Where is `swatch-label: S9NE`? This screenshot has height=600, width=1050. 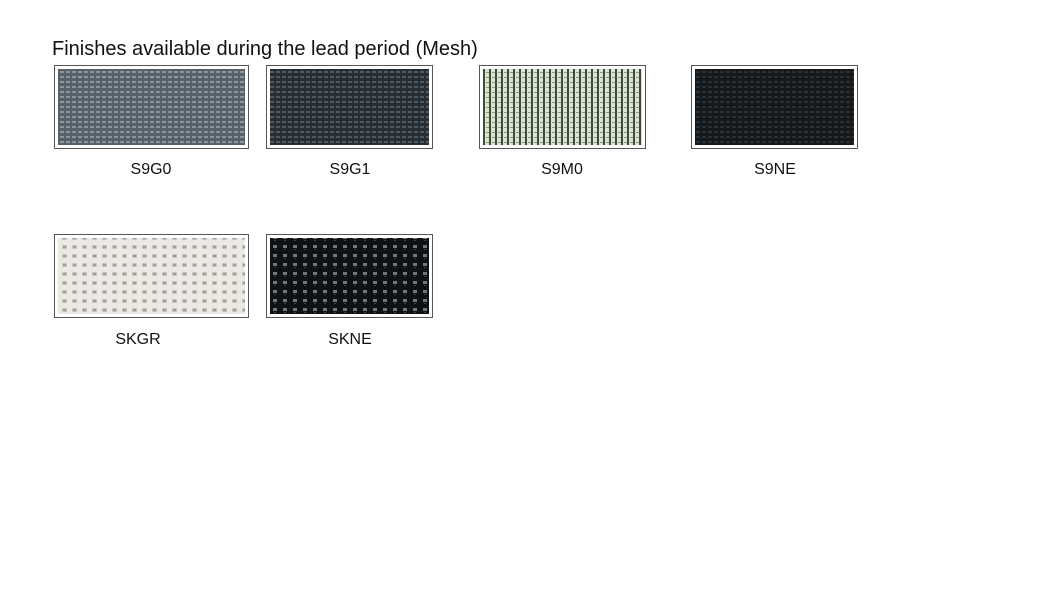 swatch-label: S9NE is located at coordinates (775, 169).